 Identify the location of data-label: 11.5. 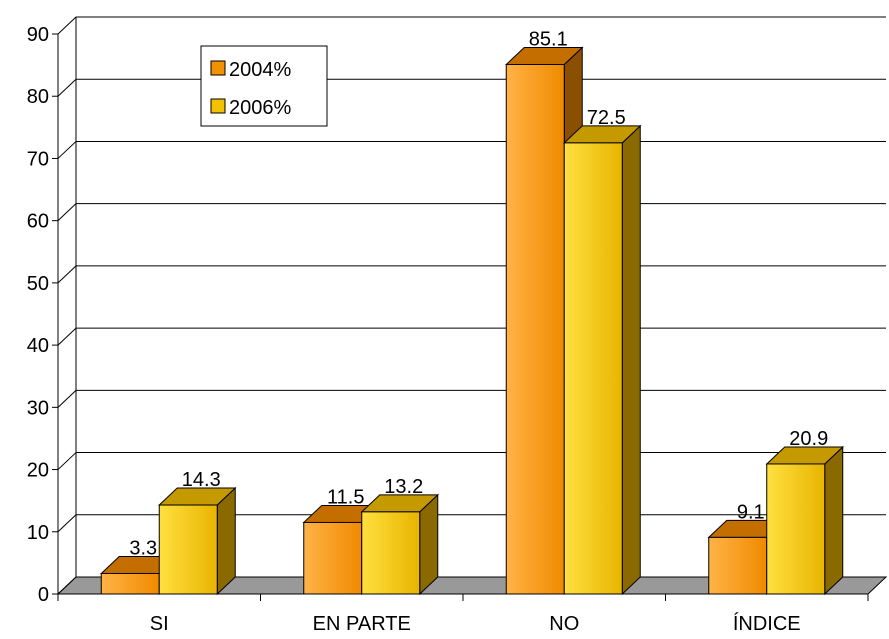
(345, 497).